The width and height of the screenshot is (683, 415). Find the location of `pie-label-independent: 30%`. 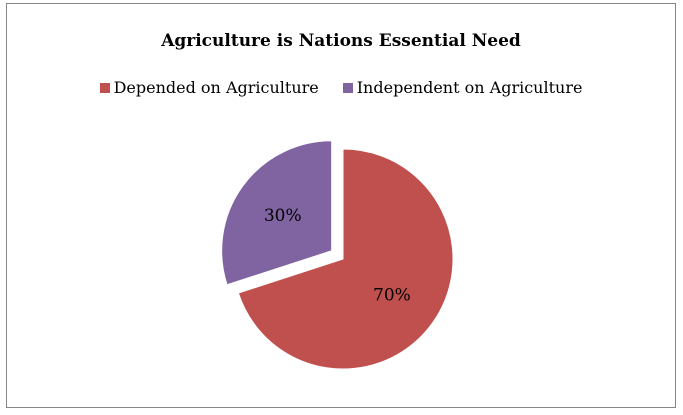

pie-label-independent: 30% is located at coordinates (283, 216).